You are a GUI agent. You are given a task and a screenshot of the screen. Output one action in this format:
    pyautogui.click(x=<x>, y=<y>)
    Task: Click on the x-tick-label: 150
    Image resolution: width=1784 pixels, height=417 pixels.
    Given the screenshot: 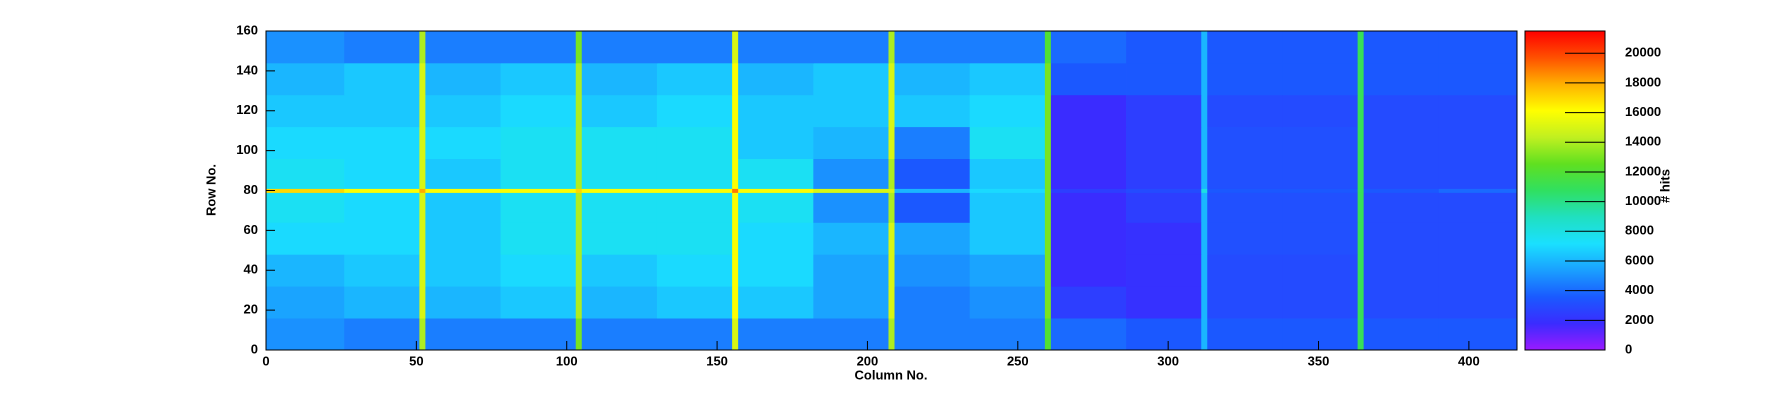 What is the action you would take?
    pyautogui.click(x=717, y=360)
    